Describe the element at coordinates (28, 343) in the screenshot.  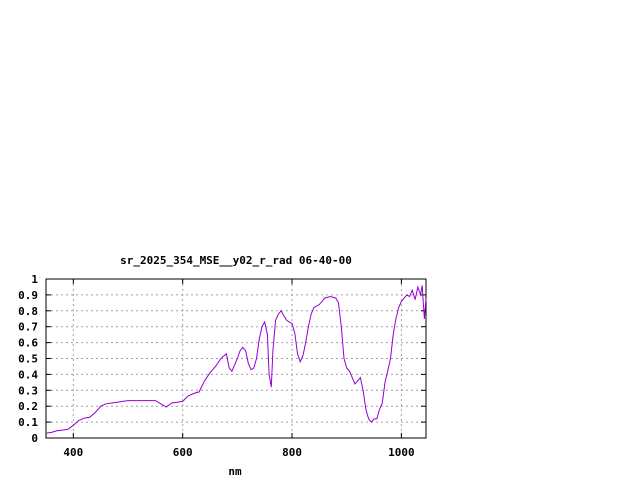
I see `y-tick-label: 0.6` at that location.